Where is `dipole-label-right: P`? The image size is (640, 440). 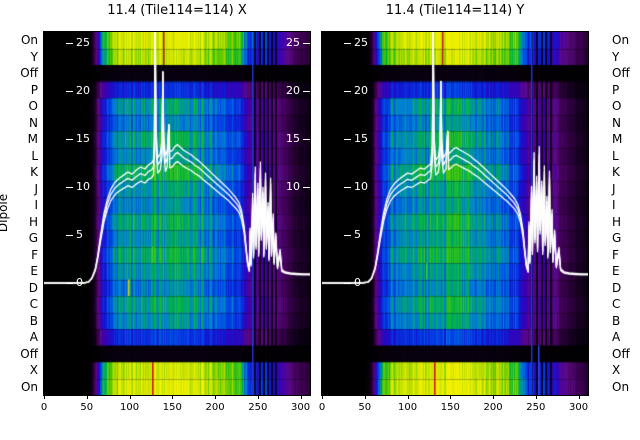 dipole-label-right: P is located at coordinates (616, 89).